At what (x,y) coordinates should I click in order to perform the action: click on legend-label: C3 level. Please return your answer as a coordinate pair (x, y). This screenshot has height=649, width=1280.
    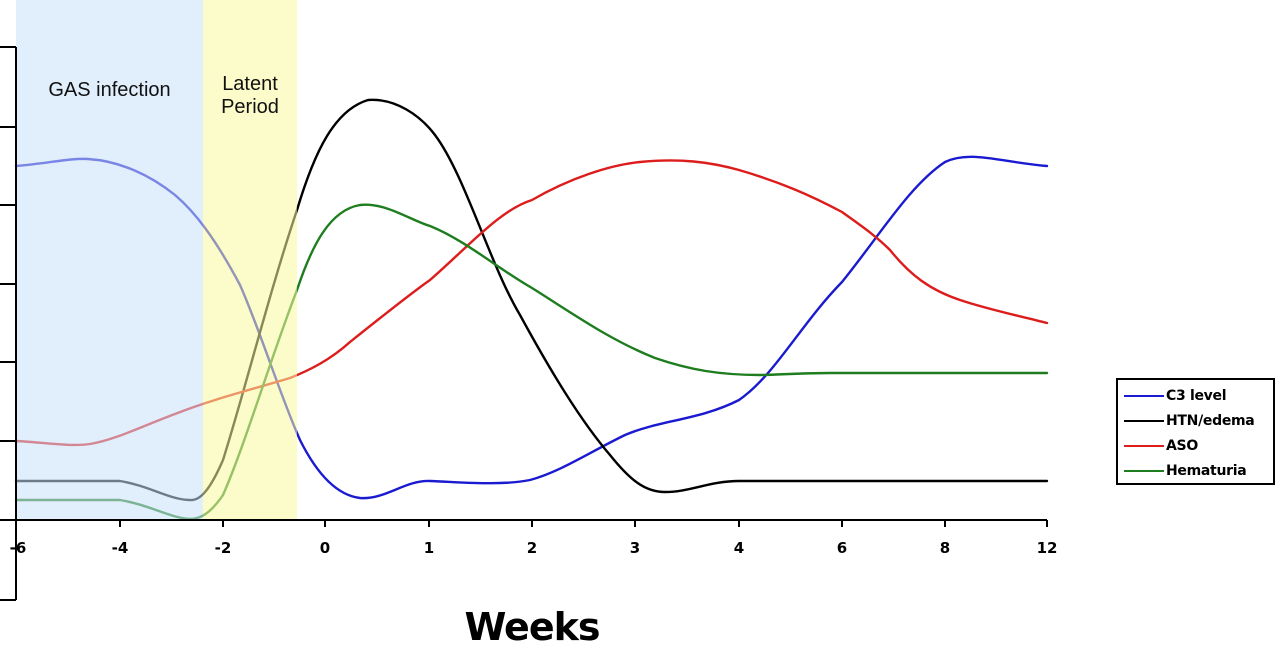
    Looking at the image, I should click on (1196, 395).